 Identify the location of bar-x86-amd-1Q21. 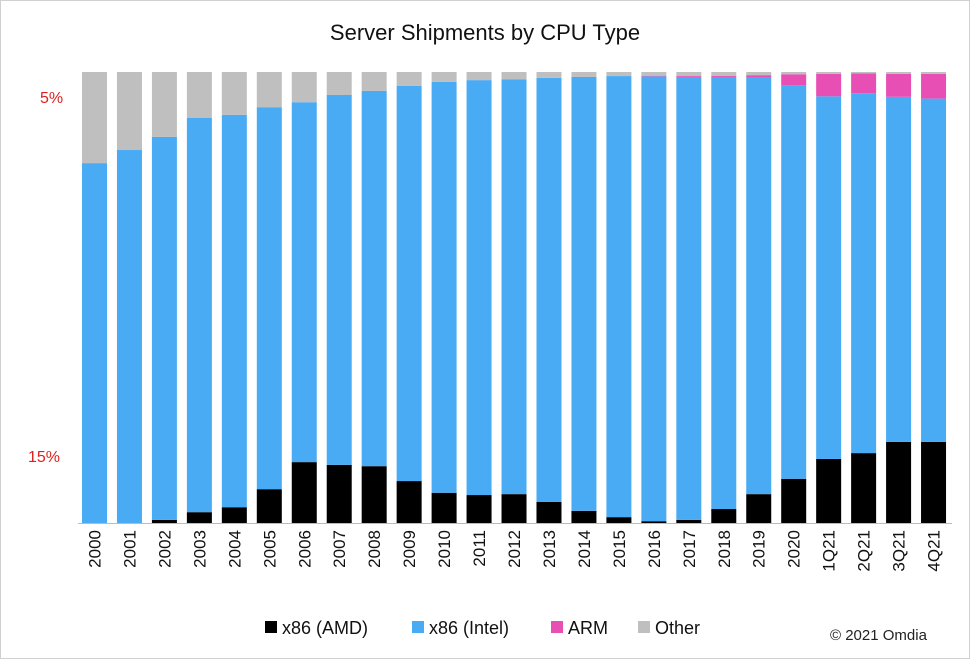
(829, 490).